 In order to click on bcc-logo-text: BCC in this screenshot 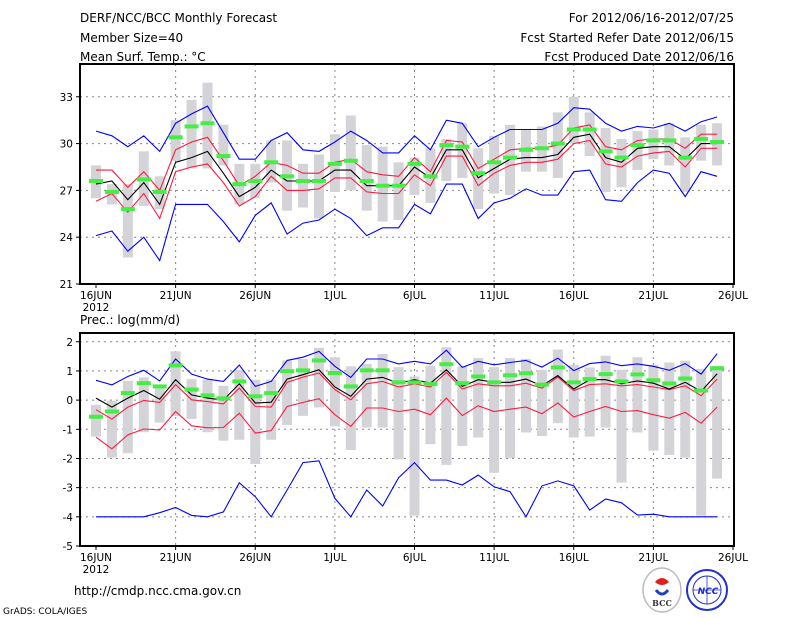, I will do `click(662, 603)`.